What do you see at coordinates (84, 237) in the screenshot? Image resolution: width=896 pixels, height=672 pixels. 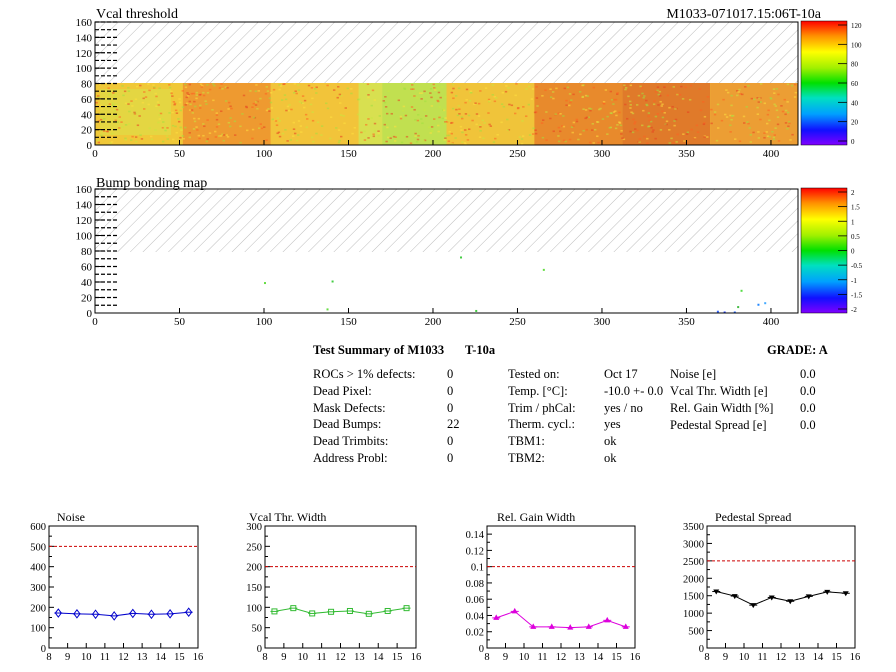 I see `y-tick-label: 100` at bounding box center [84, 237].